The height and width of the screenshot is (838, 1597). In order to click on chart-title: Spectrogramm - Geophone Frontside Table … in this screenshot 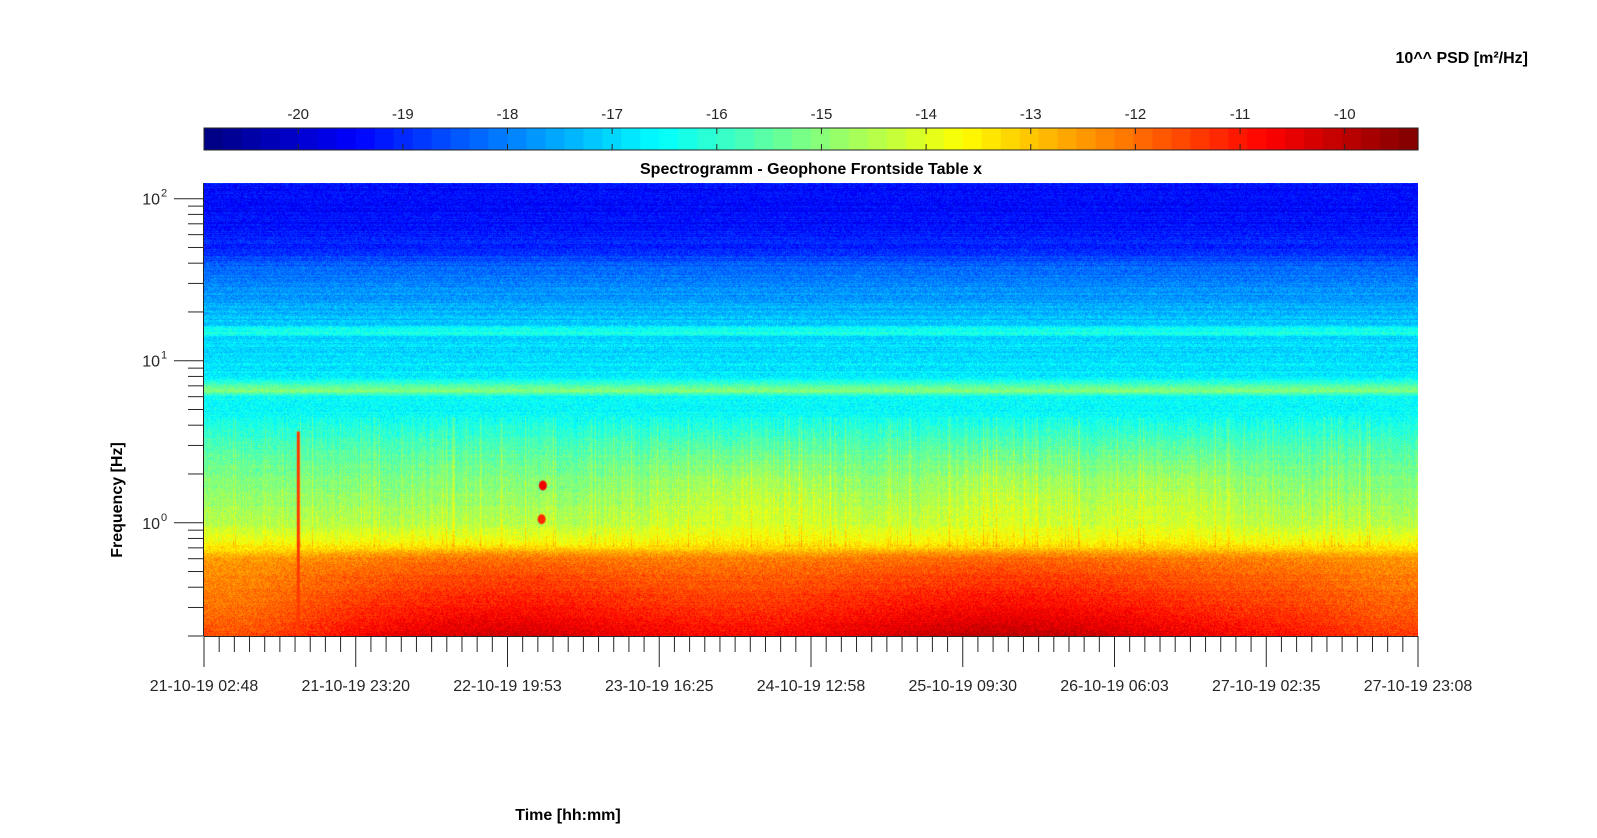, I will do `click(811, 169)`.